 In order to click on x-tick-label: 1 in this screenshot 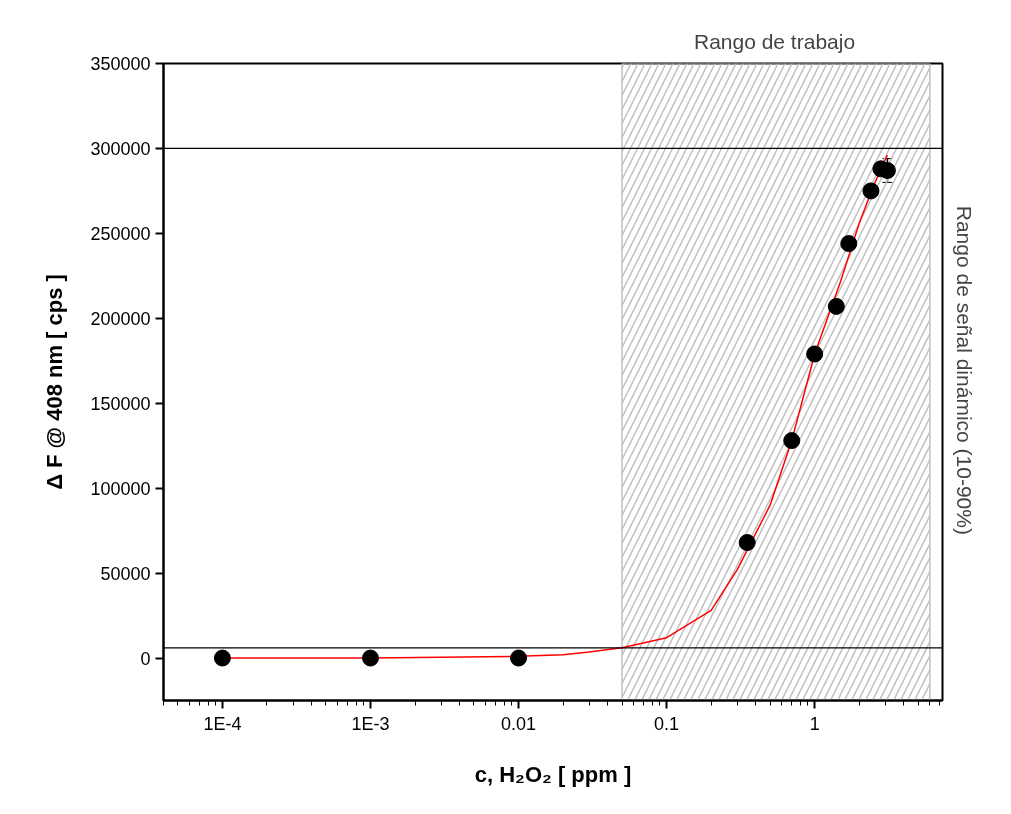, I will do `click(814, 723)`.